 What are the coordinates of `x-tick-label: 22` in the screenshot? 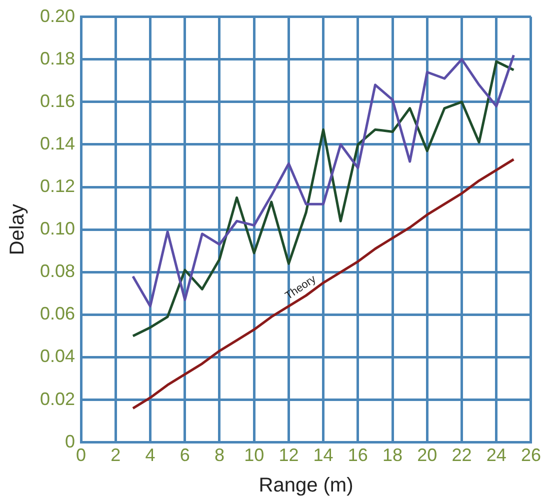 It's located at (462, 455).